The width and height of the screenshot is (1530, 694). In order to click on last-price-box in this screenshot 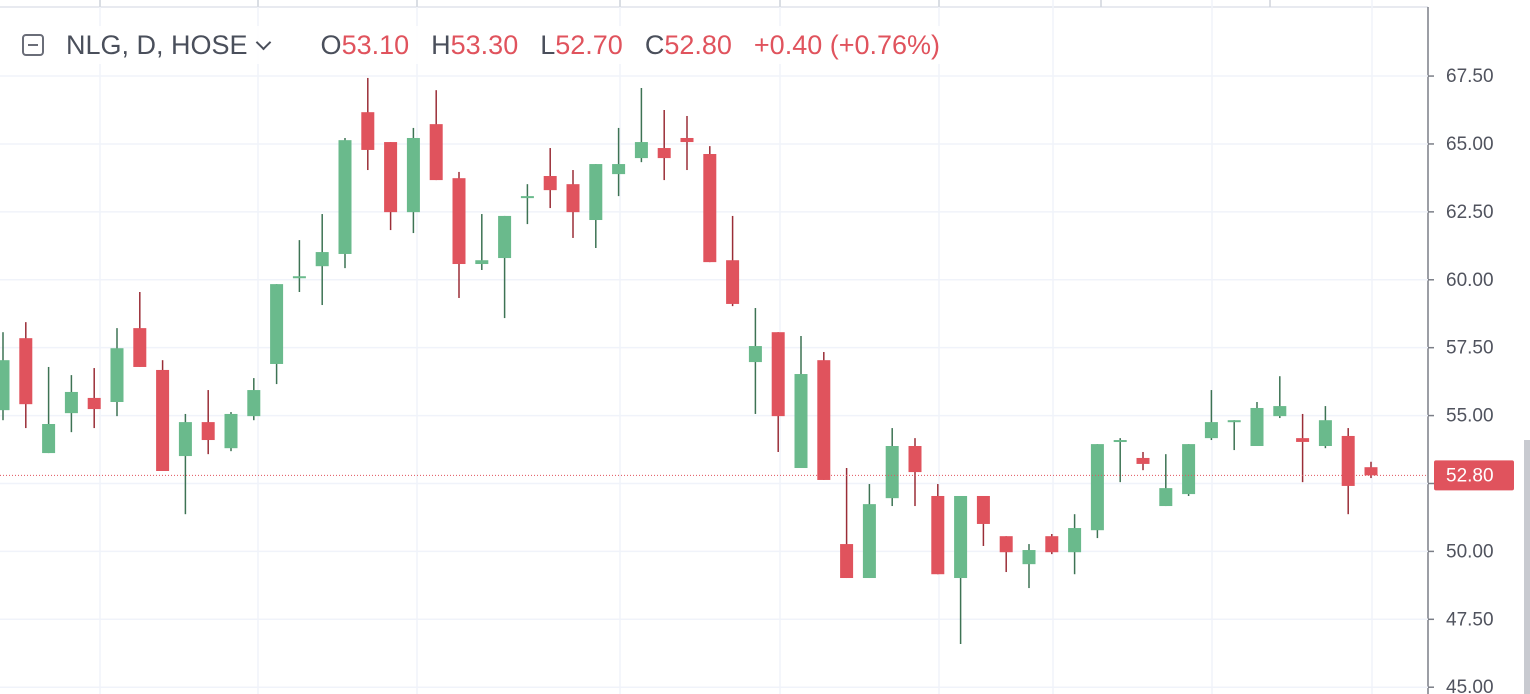, I will do `click(1474, 475)`.